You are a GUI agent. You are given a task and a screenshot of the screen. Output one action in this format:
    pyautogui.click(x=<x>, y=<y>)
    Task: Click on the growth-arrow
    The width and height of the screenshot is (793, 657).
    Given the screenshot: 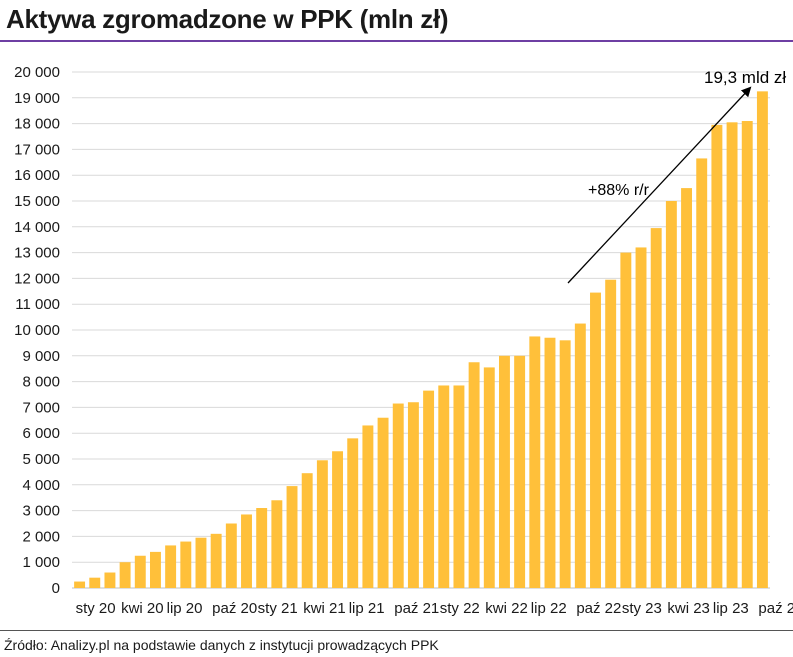 What is the action you would take?
    pyautogui.click(x=659, y=185)
    